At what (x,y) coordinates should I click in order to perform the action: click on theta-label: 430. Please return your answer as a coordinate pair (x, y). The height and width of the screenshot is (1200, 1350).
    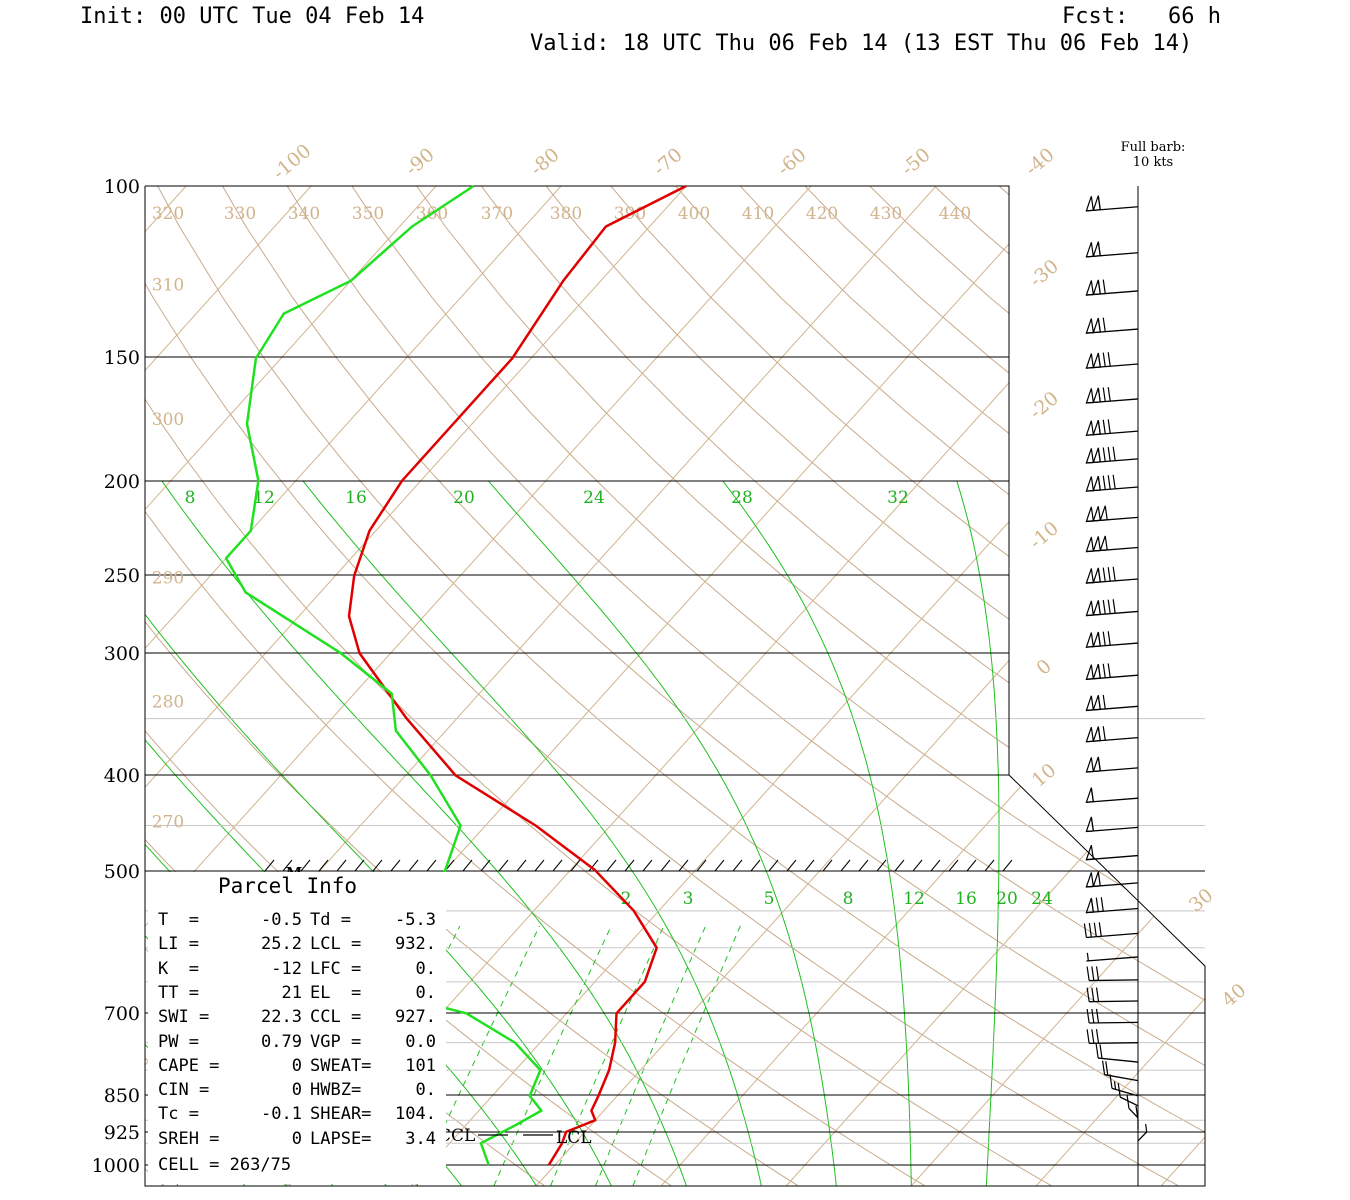
    Looking at the image, I should click on (886, 214).